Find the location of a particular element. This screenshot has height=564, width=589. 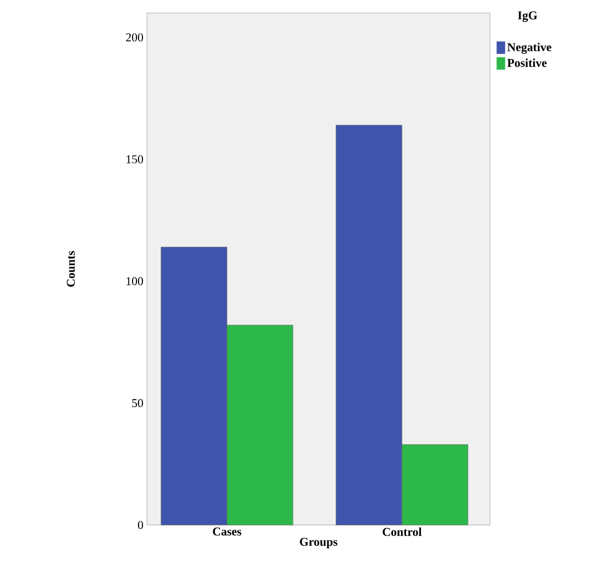

y-tick-label: 50 is located at coordinates (138, 403).